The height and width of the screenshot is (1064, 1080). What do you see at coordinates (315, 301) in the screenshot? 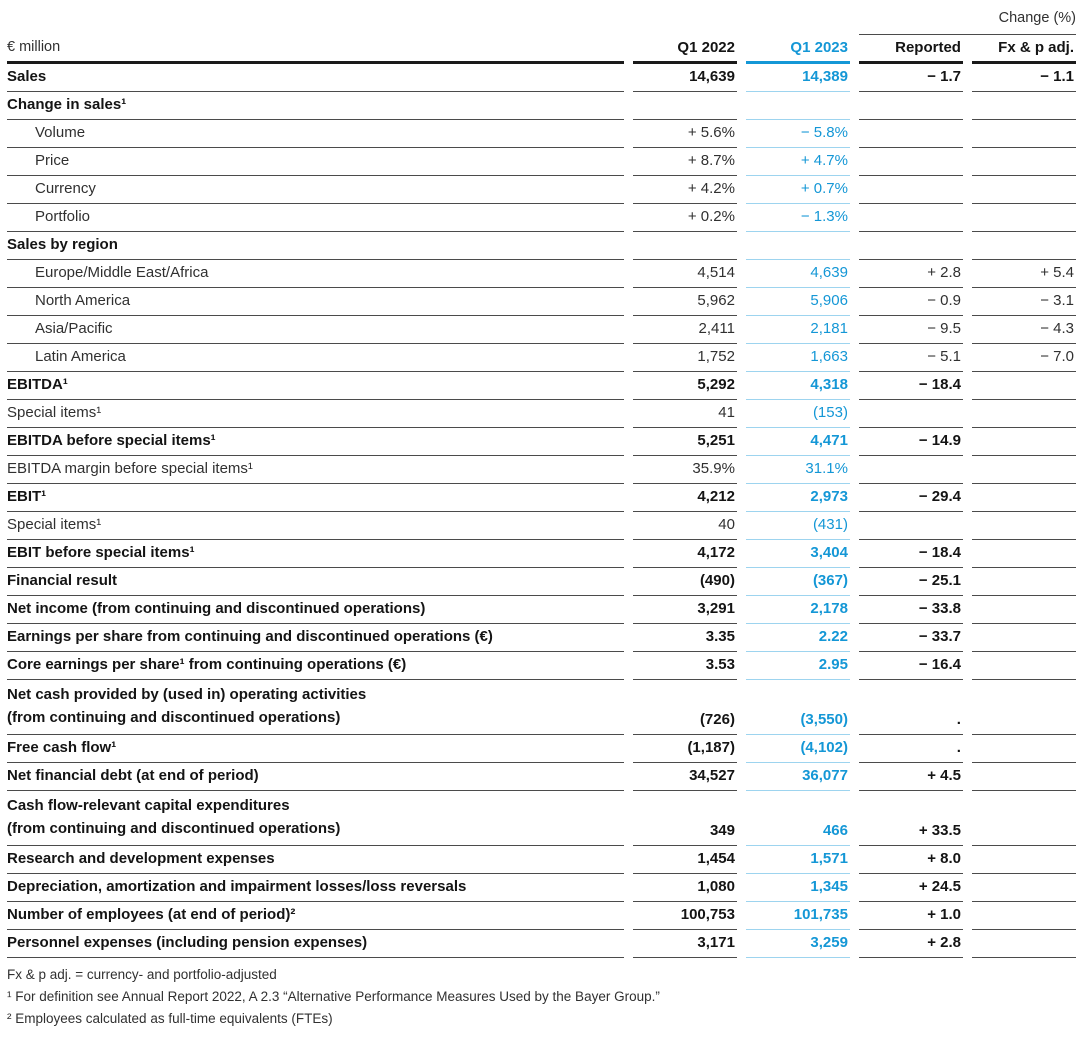
I see `row-label: North America` at bounding box center [315, 301].